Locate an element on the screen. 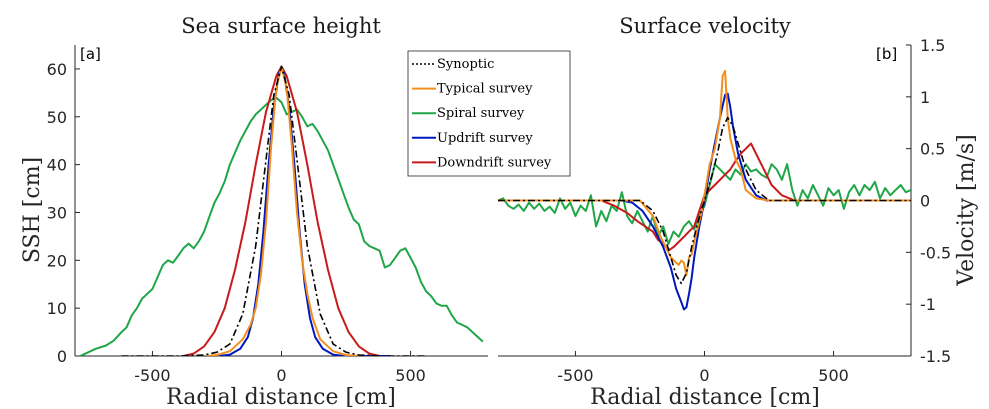 This screenshot has height=409, width=989. y-tick-label: 20 is located at coordinates (57, 260).